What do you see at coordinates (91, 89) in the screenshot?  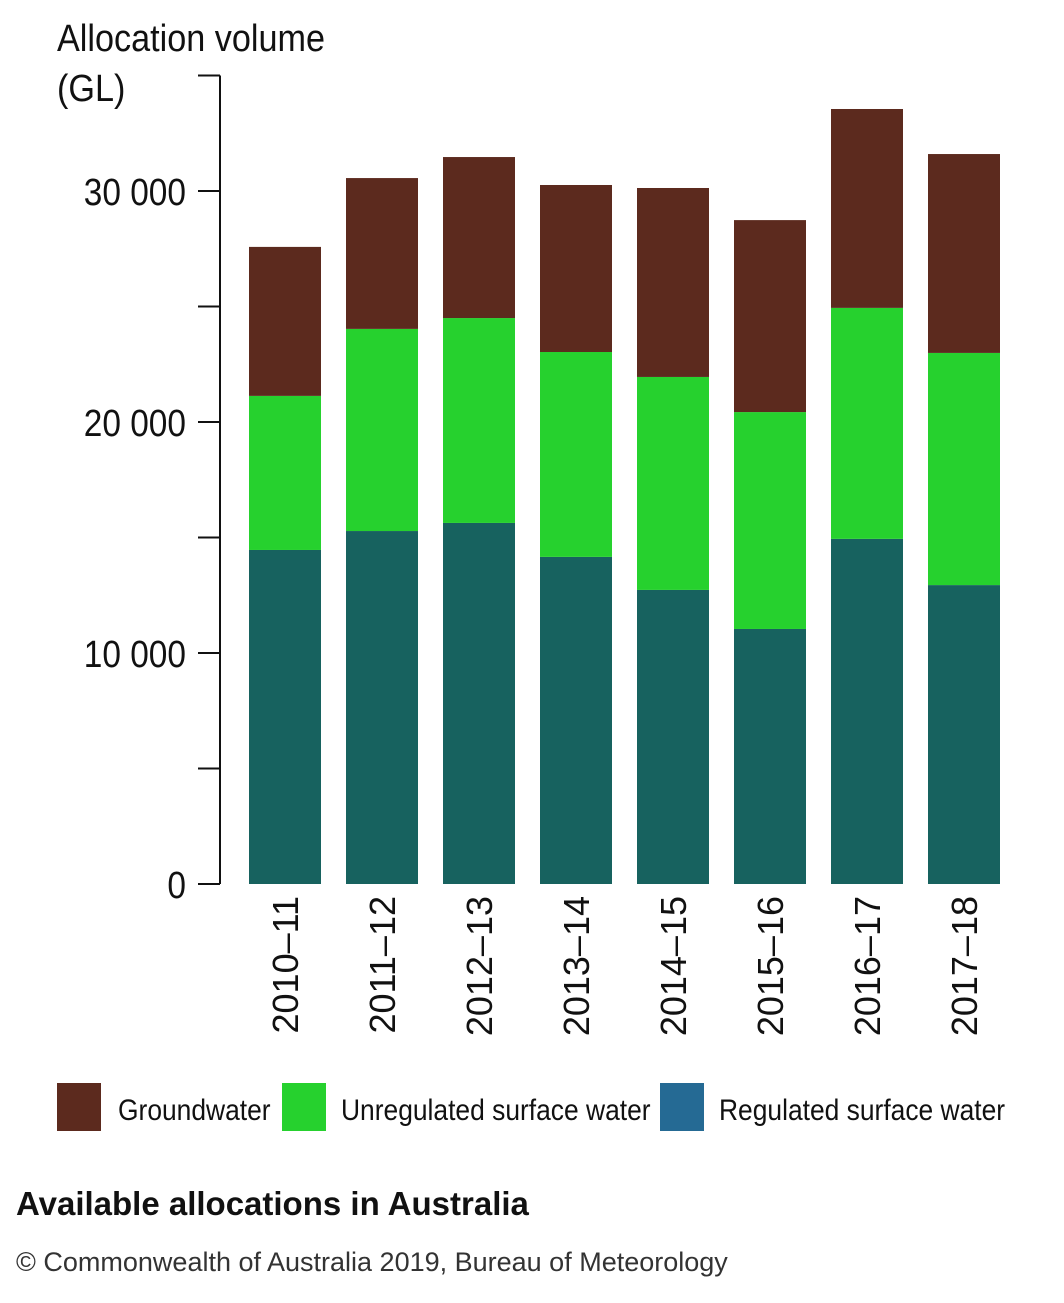 I see `y-axis-label-line-2: (GL)` at bounding box center [91, 89].